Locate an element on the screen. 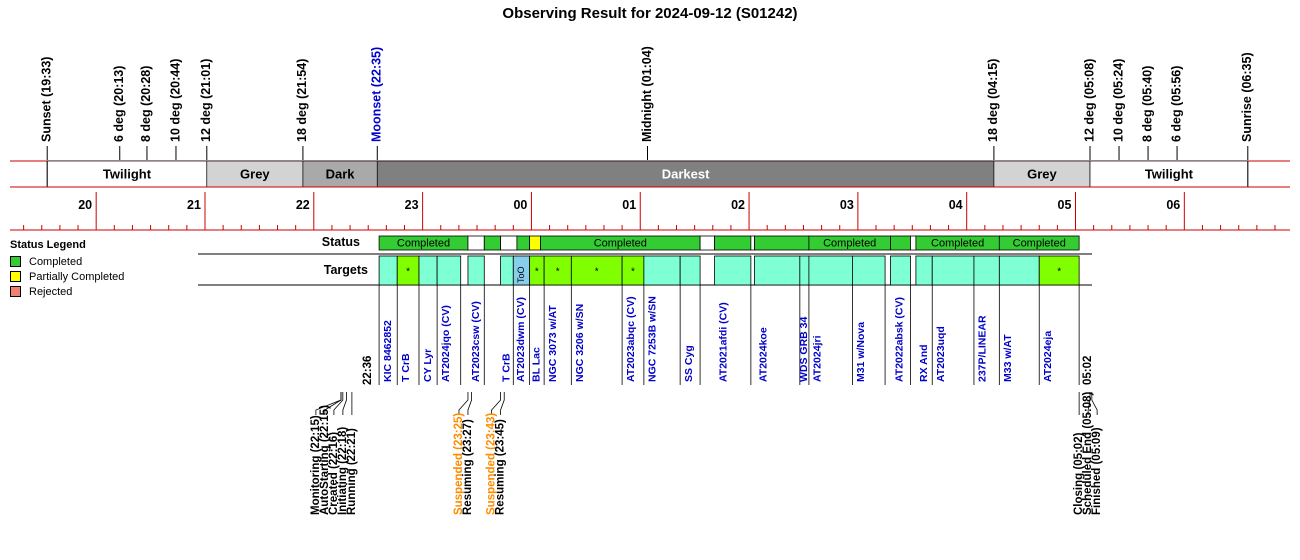  target-name-5: T CrB is located at coordinates (507, 367).